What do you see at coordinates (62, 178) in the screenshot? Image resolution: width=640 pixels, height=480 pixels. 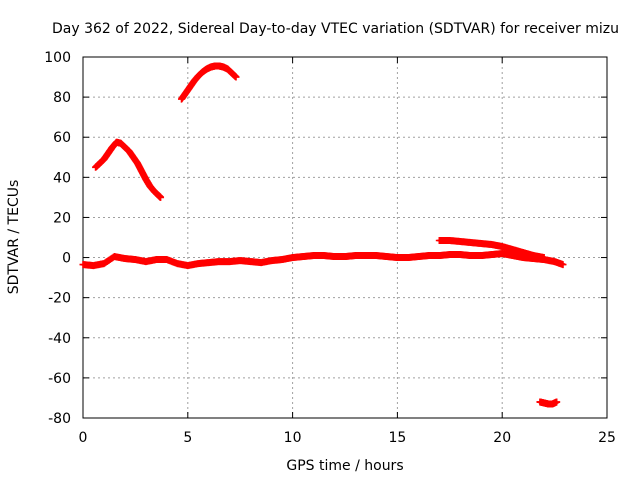 I see `y-tick-label: 40` at bounding box center [62, 178].